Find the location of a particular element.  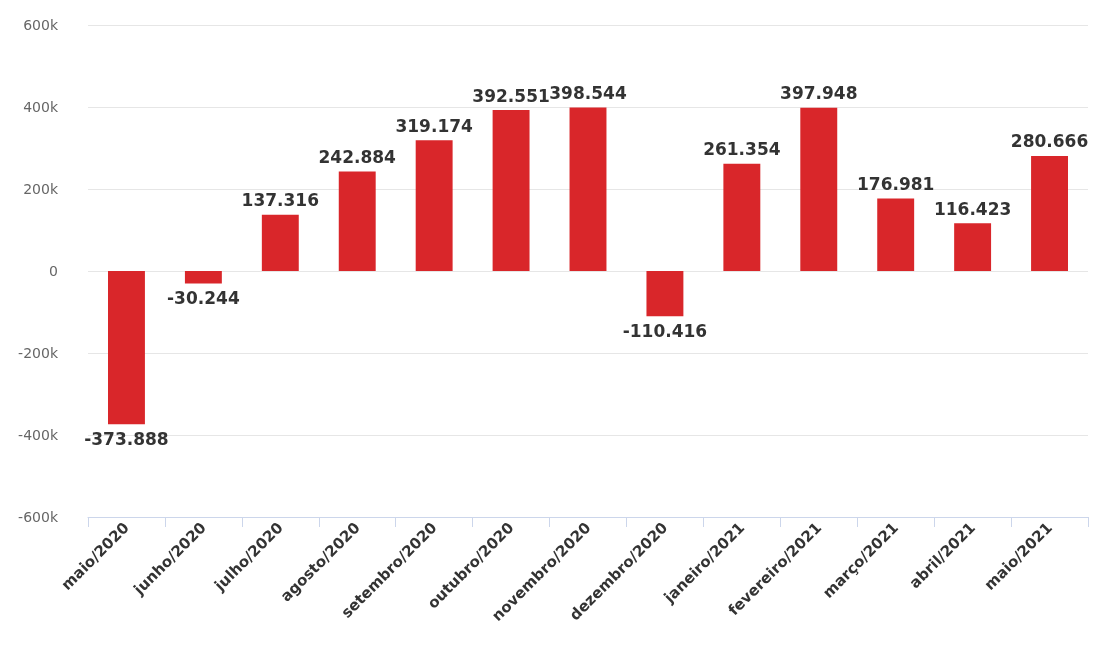

y-tick-label: -600k is located at coordinates (38, 517).